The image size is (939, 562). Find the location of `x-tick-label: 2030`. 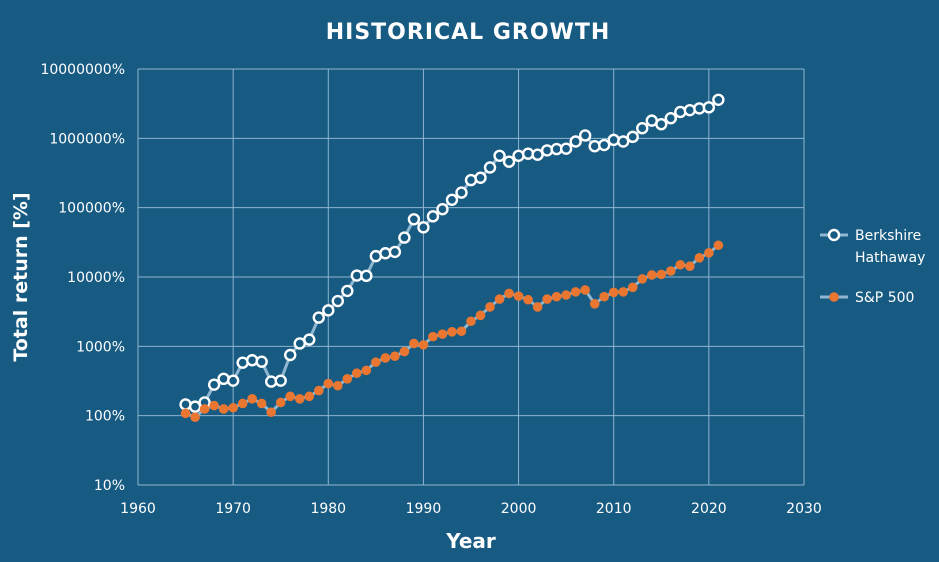

x-tick-label: 2030 is located at coordinates (804, 509).